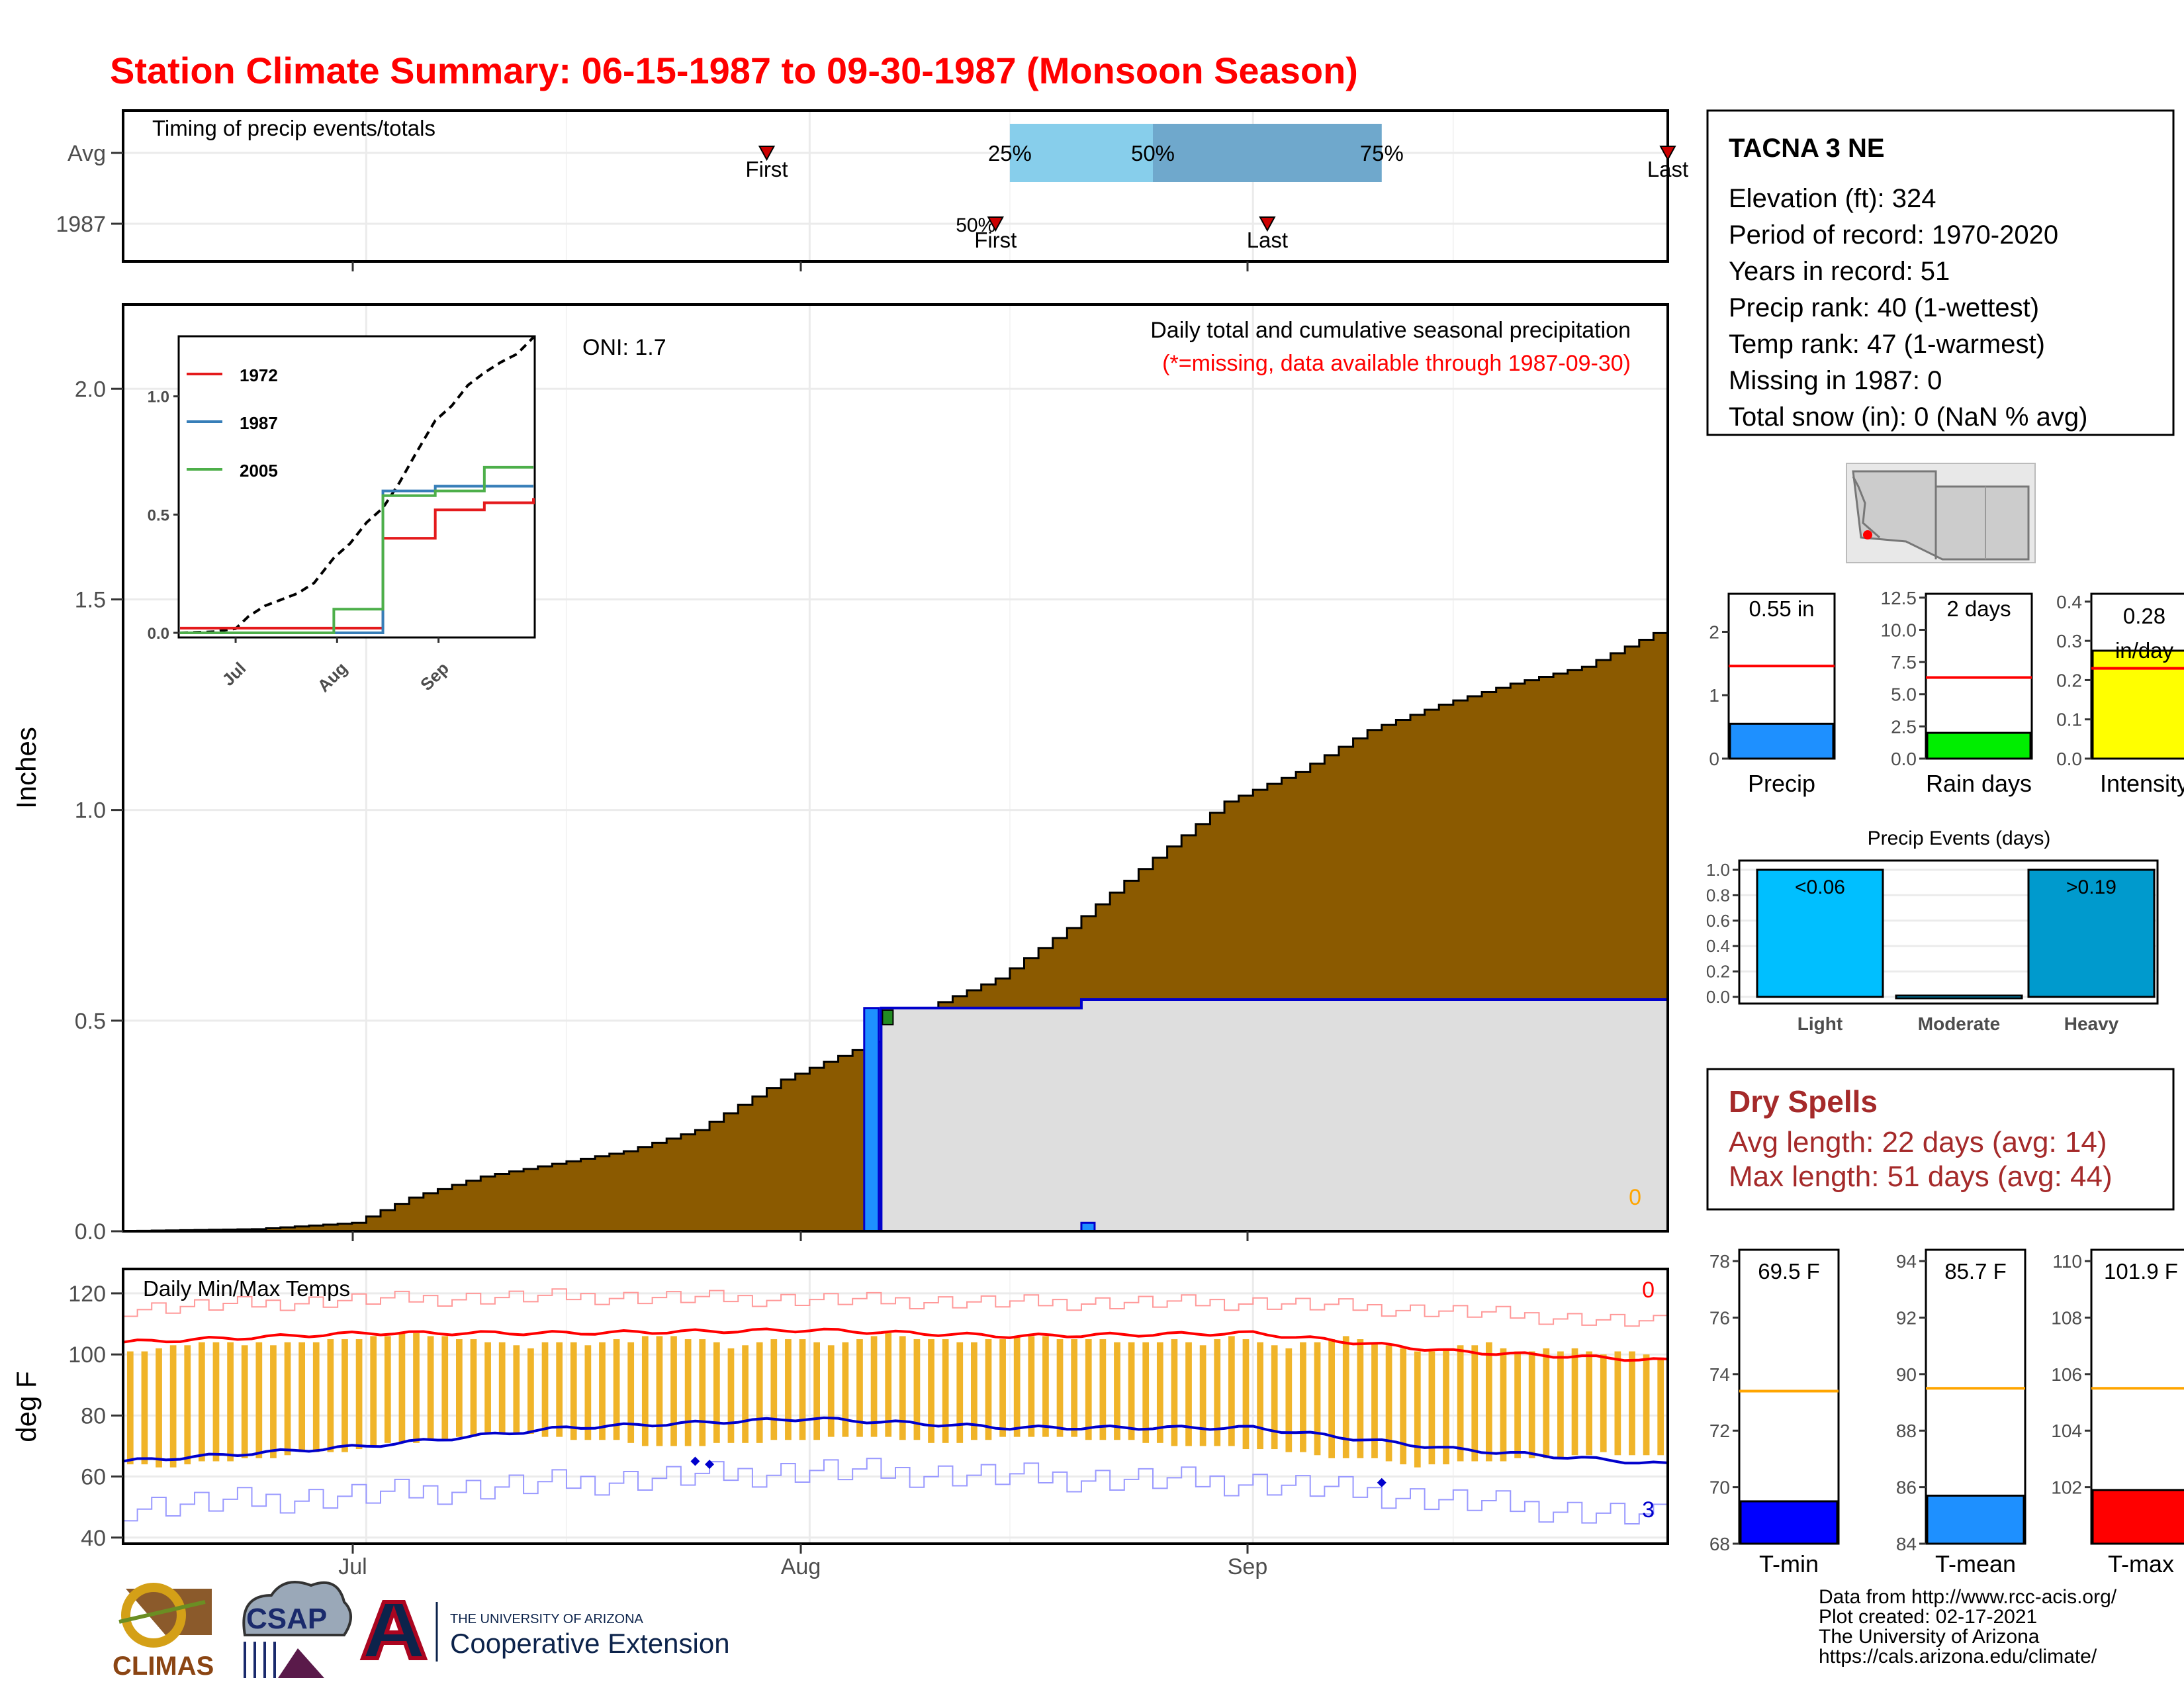  What do you see at coordinates (1248, 1566) in the screenshot?
I see `x-tick-sep: Sep` at bounding box center [1248, 1566].